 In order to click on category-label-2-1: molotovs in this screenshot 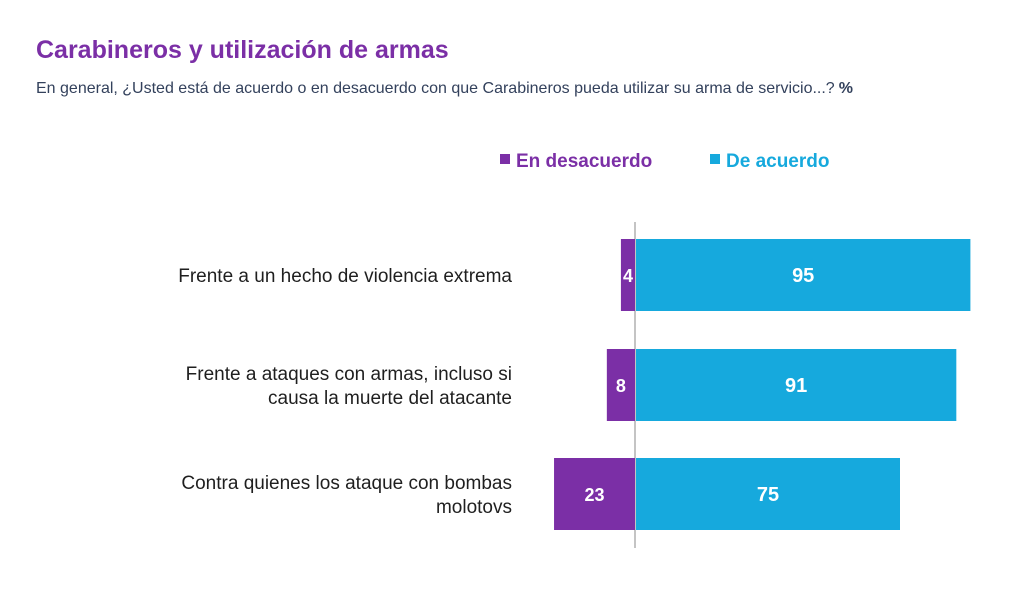, I will do `click(474, 507)`.